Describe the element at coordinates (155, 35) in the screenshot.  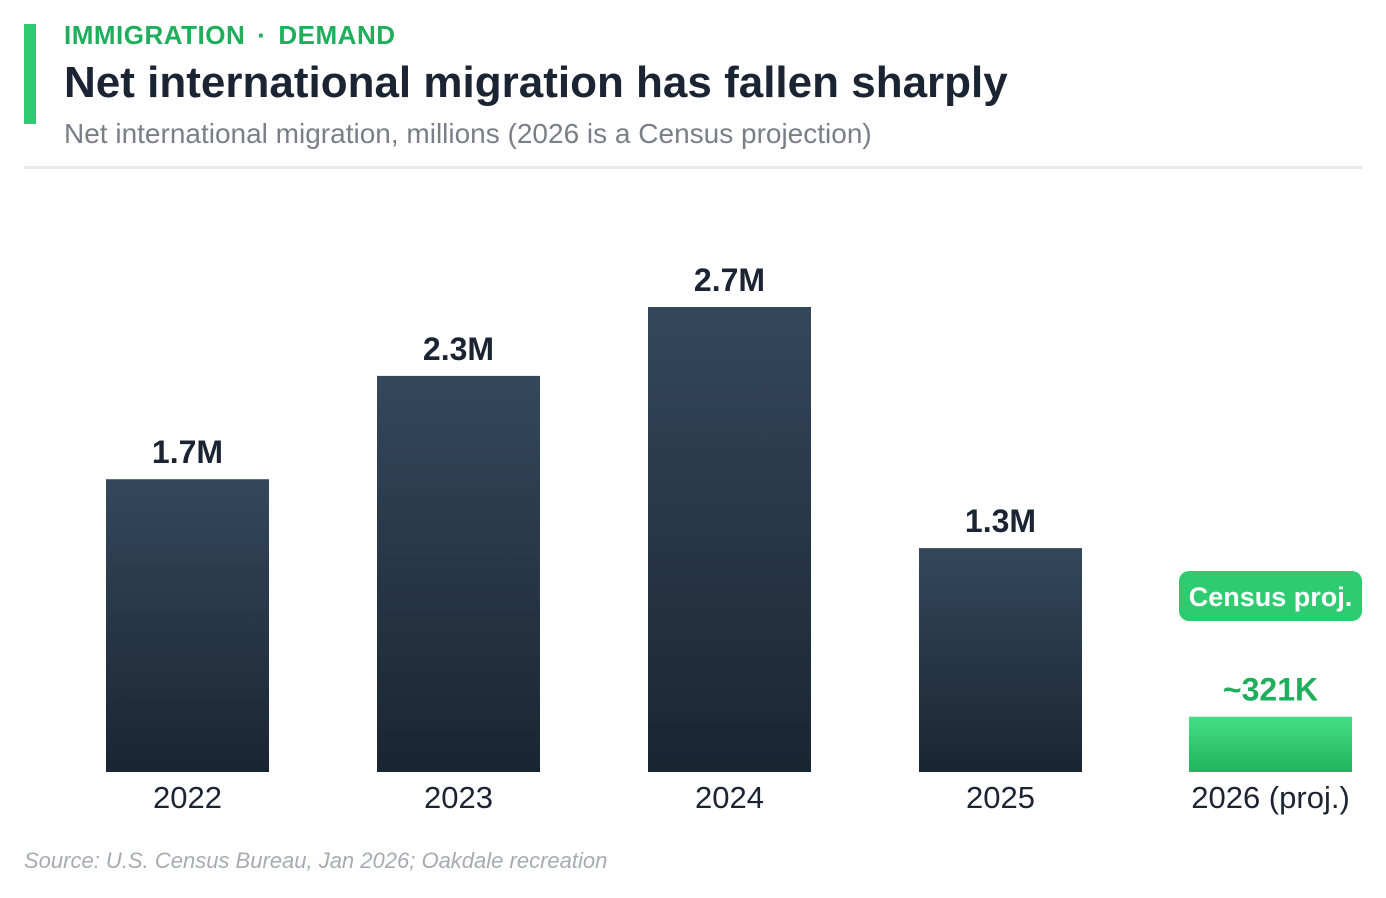
I see `kicker-topic: IMMIGRATION` at that location.